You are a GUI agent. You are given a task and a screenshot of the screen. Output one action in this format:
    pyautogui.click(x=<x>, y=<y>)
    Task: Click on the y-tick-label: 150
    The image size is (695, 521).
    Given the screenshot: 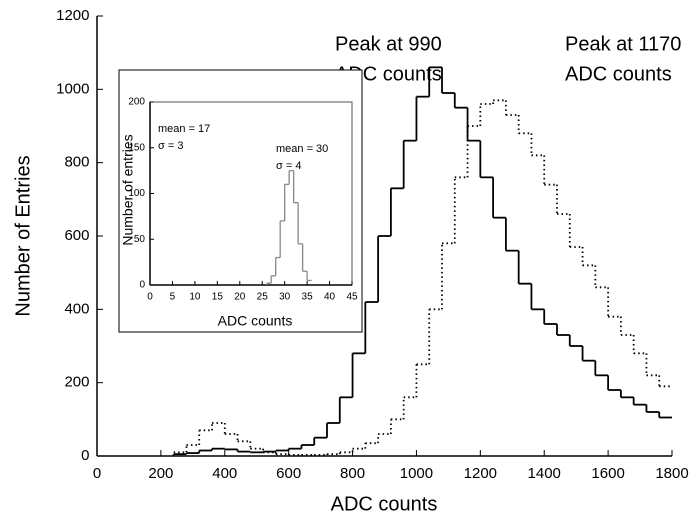 What is the action you would take?
    pyautogui.click(x=136, y=147)
    